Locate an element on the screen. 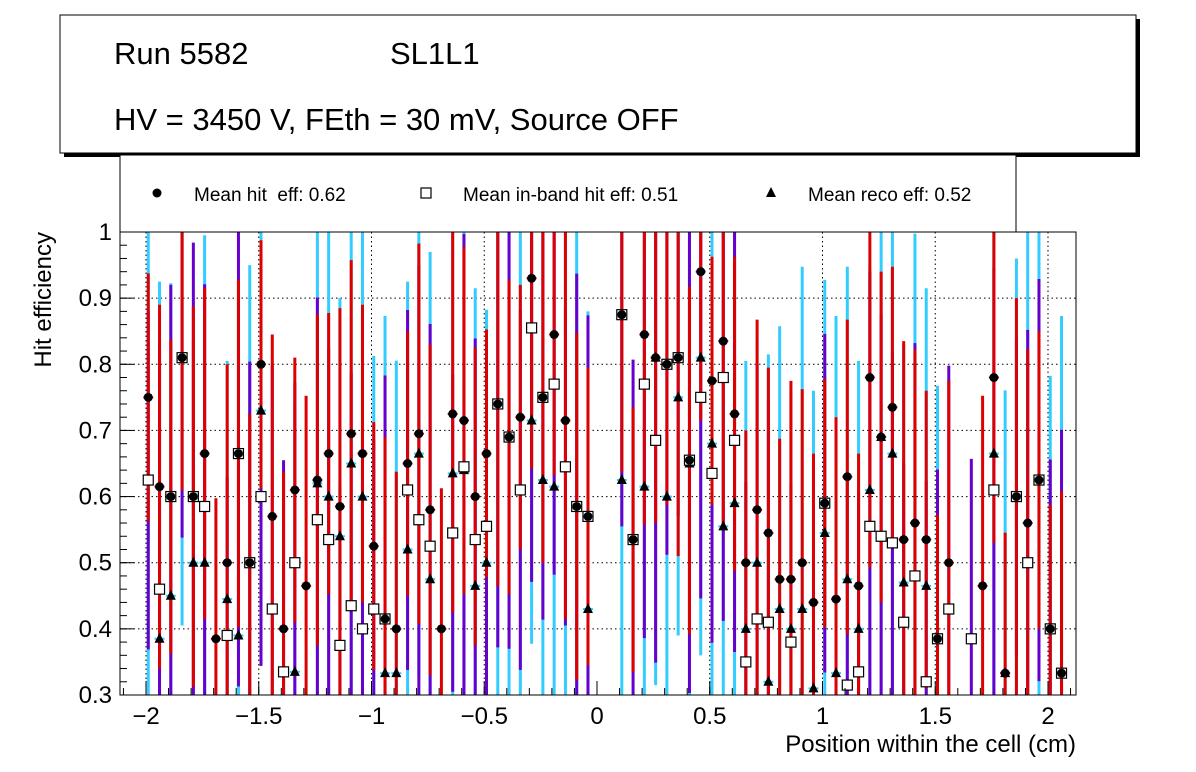  conditions-label: HV = 3450 V, FEth = 30 mV, Source OFF is located at coordinates (396, 119).